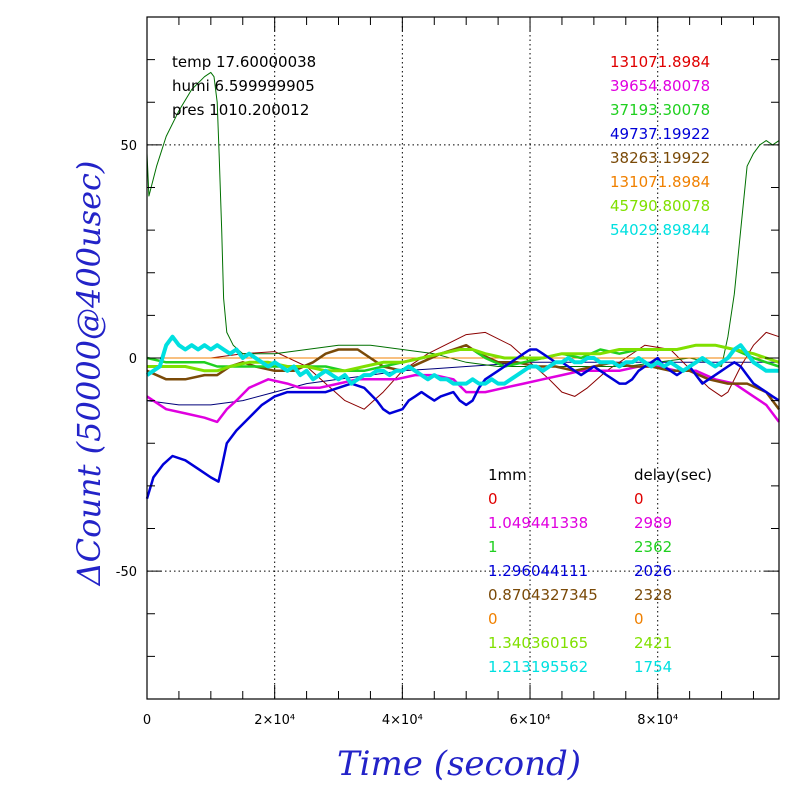  I want to click on series-value-1: 39654.80078, so click(660, 86).